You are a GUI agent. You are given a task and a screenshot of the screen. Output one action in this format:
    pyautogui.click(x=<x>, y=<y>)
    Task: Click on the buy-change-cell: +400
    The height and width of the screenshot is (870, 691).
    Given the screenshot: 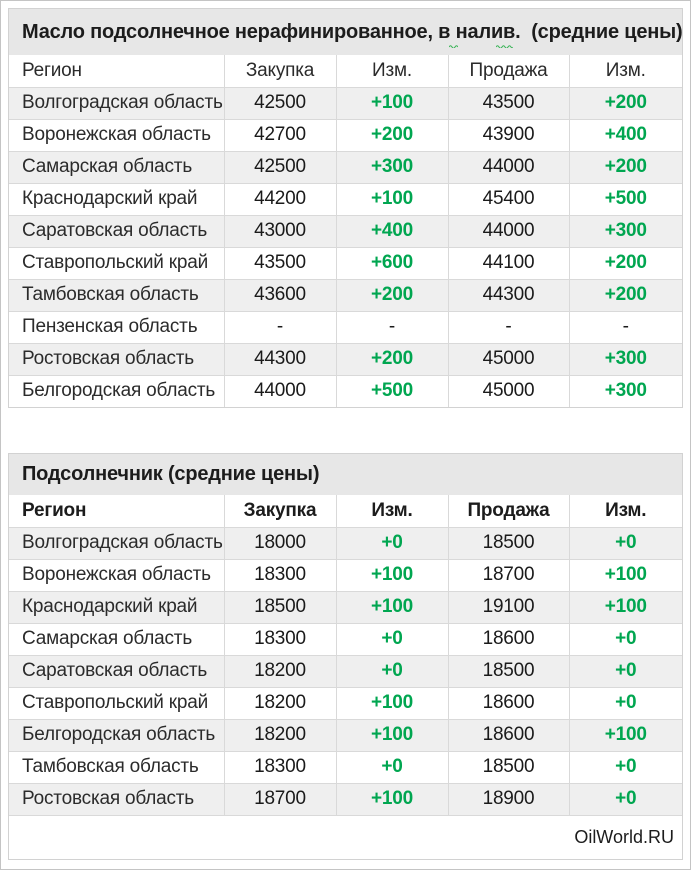 What is the action you would take?
    pyautogui.click(x=392, y=231)
    